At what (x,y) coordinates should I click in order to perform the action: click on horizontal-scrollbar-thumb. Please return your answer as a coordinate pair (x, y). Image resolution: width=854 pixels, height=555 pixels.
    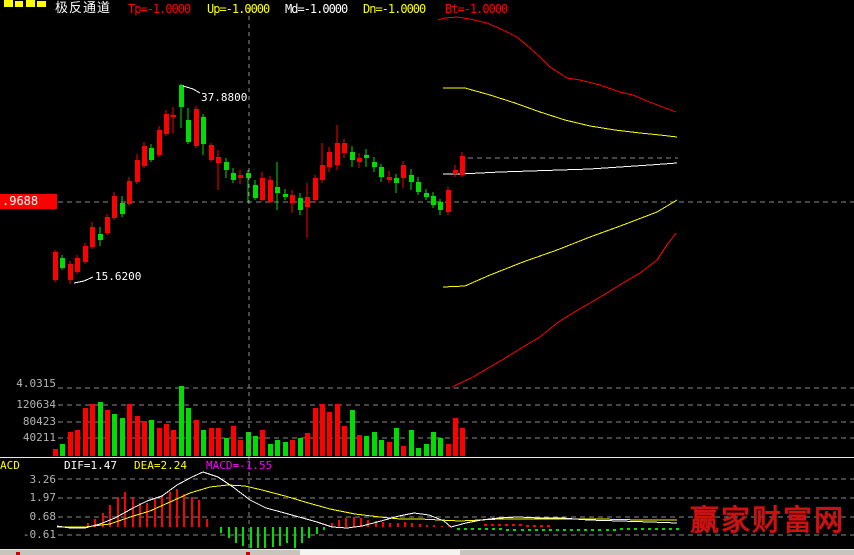
    Looking at the image, I should click on (380, 552).